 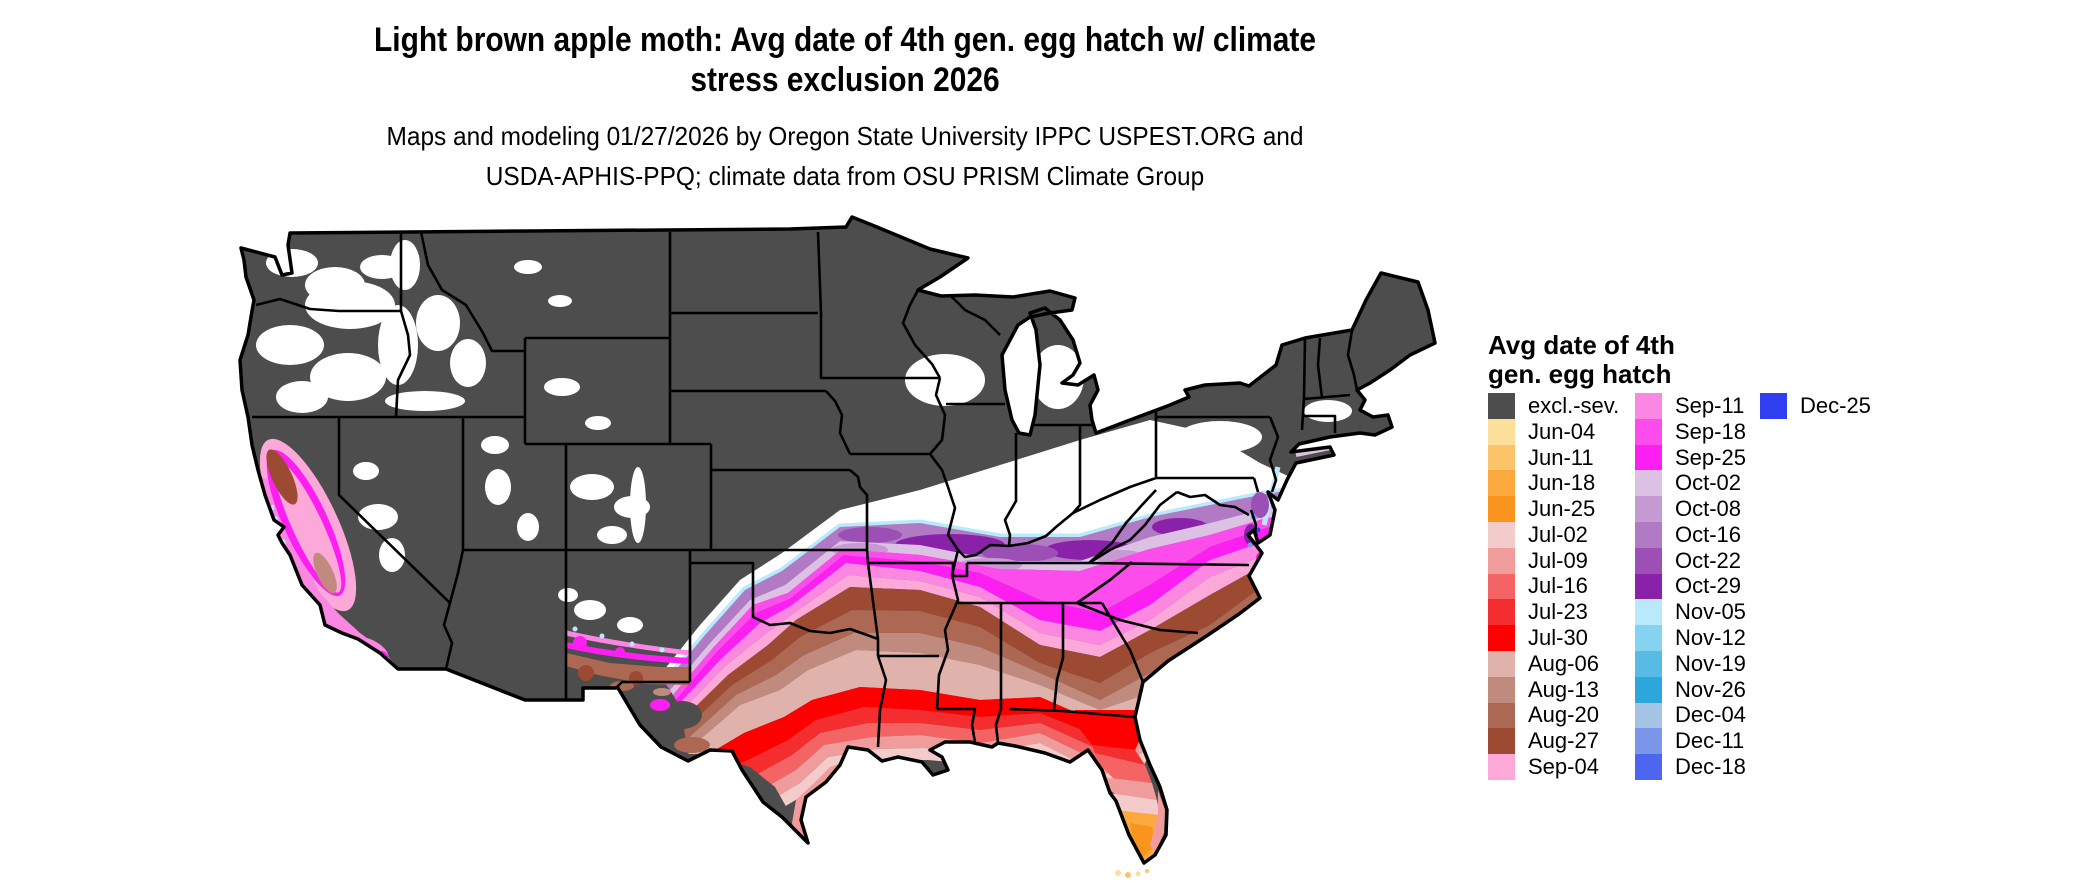 I want to click on legend-item: Nov-19, so click(x=1690, y=664).